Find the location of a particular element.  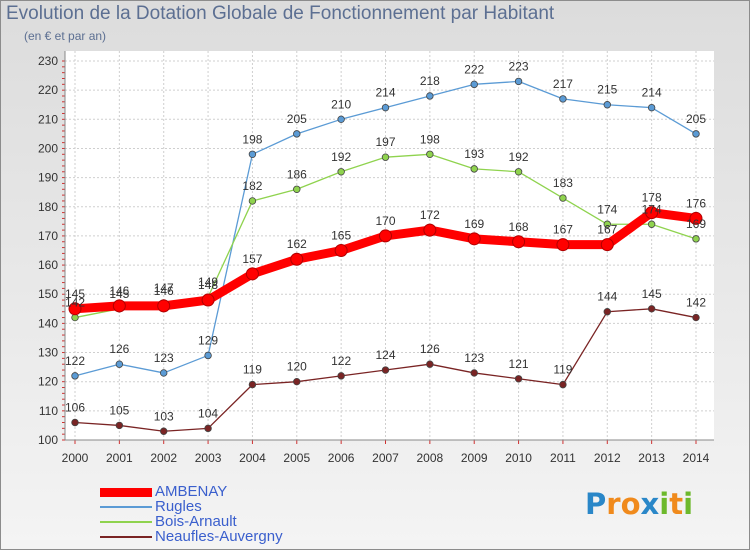

x-tick-label: 2014 is located at coordinates (696, 458).